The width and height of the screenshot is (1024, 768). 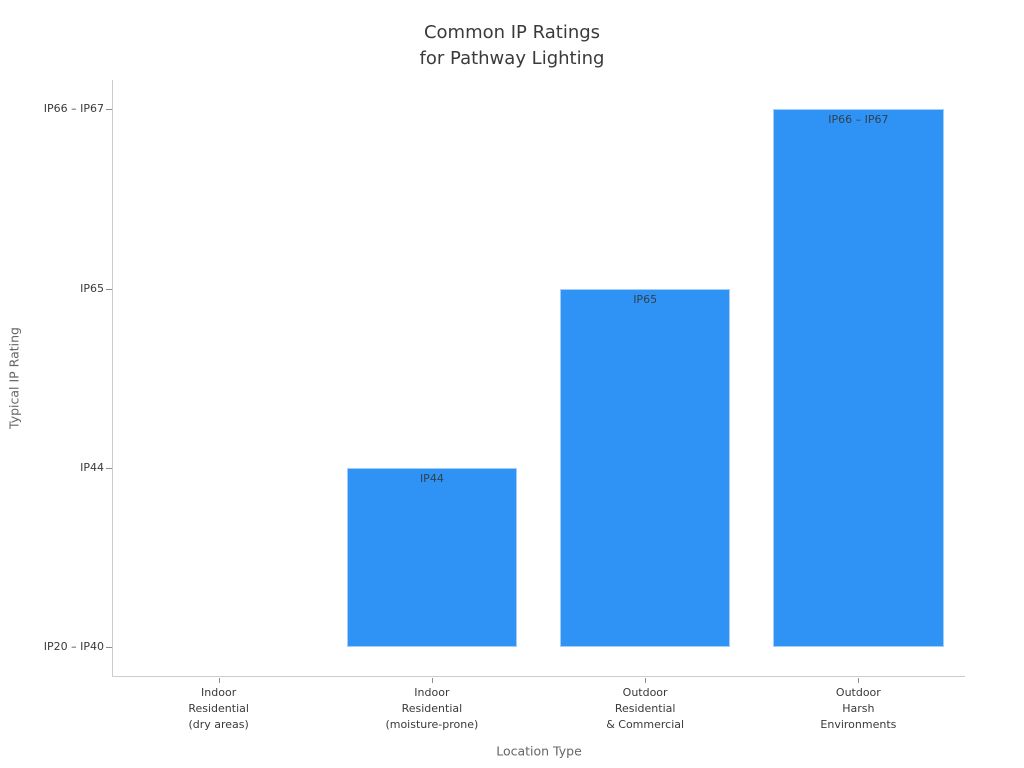 I want to click on x-tick-label: Outdoor Harsh Environments, so click(x=858, y=708).